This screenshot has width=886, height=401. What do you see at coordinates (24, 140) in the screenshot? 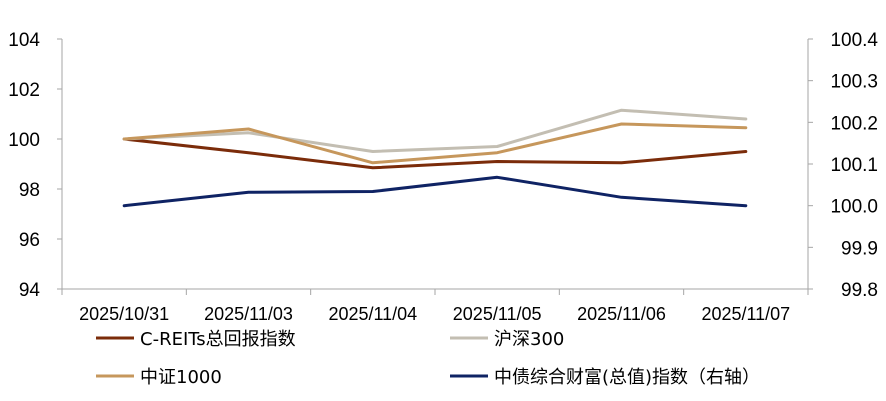
I see `left-tick-label: 100` at bounding box center [24, 140].